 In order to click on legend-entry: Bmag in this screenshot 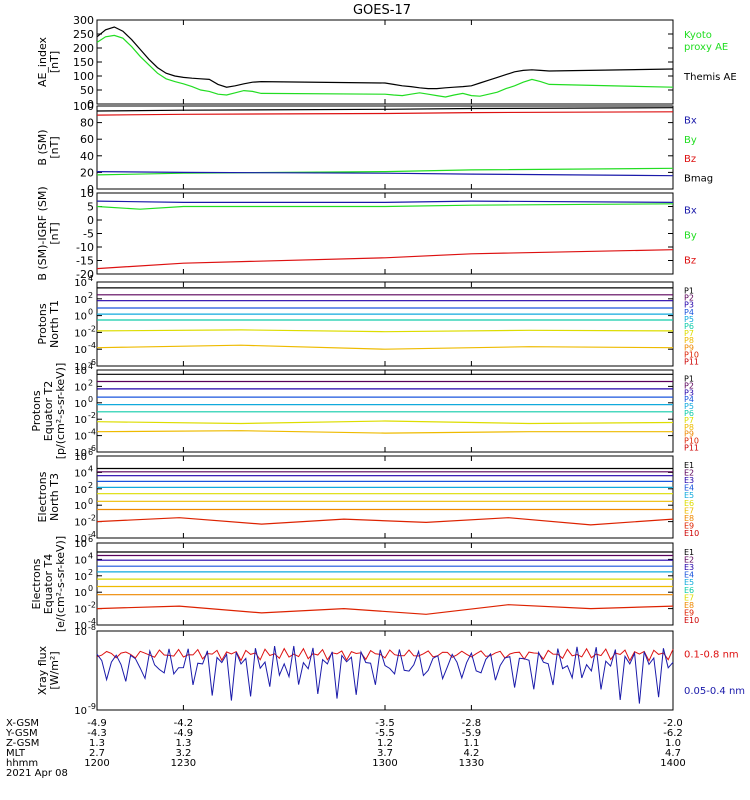, I will do `click(698, 178)`.